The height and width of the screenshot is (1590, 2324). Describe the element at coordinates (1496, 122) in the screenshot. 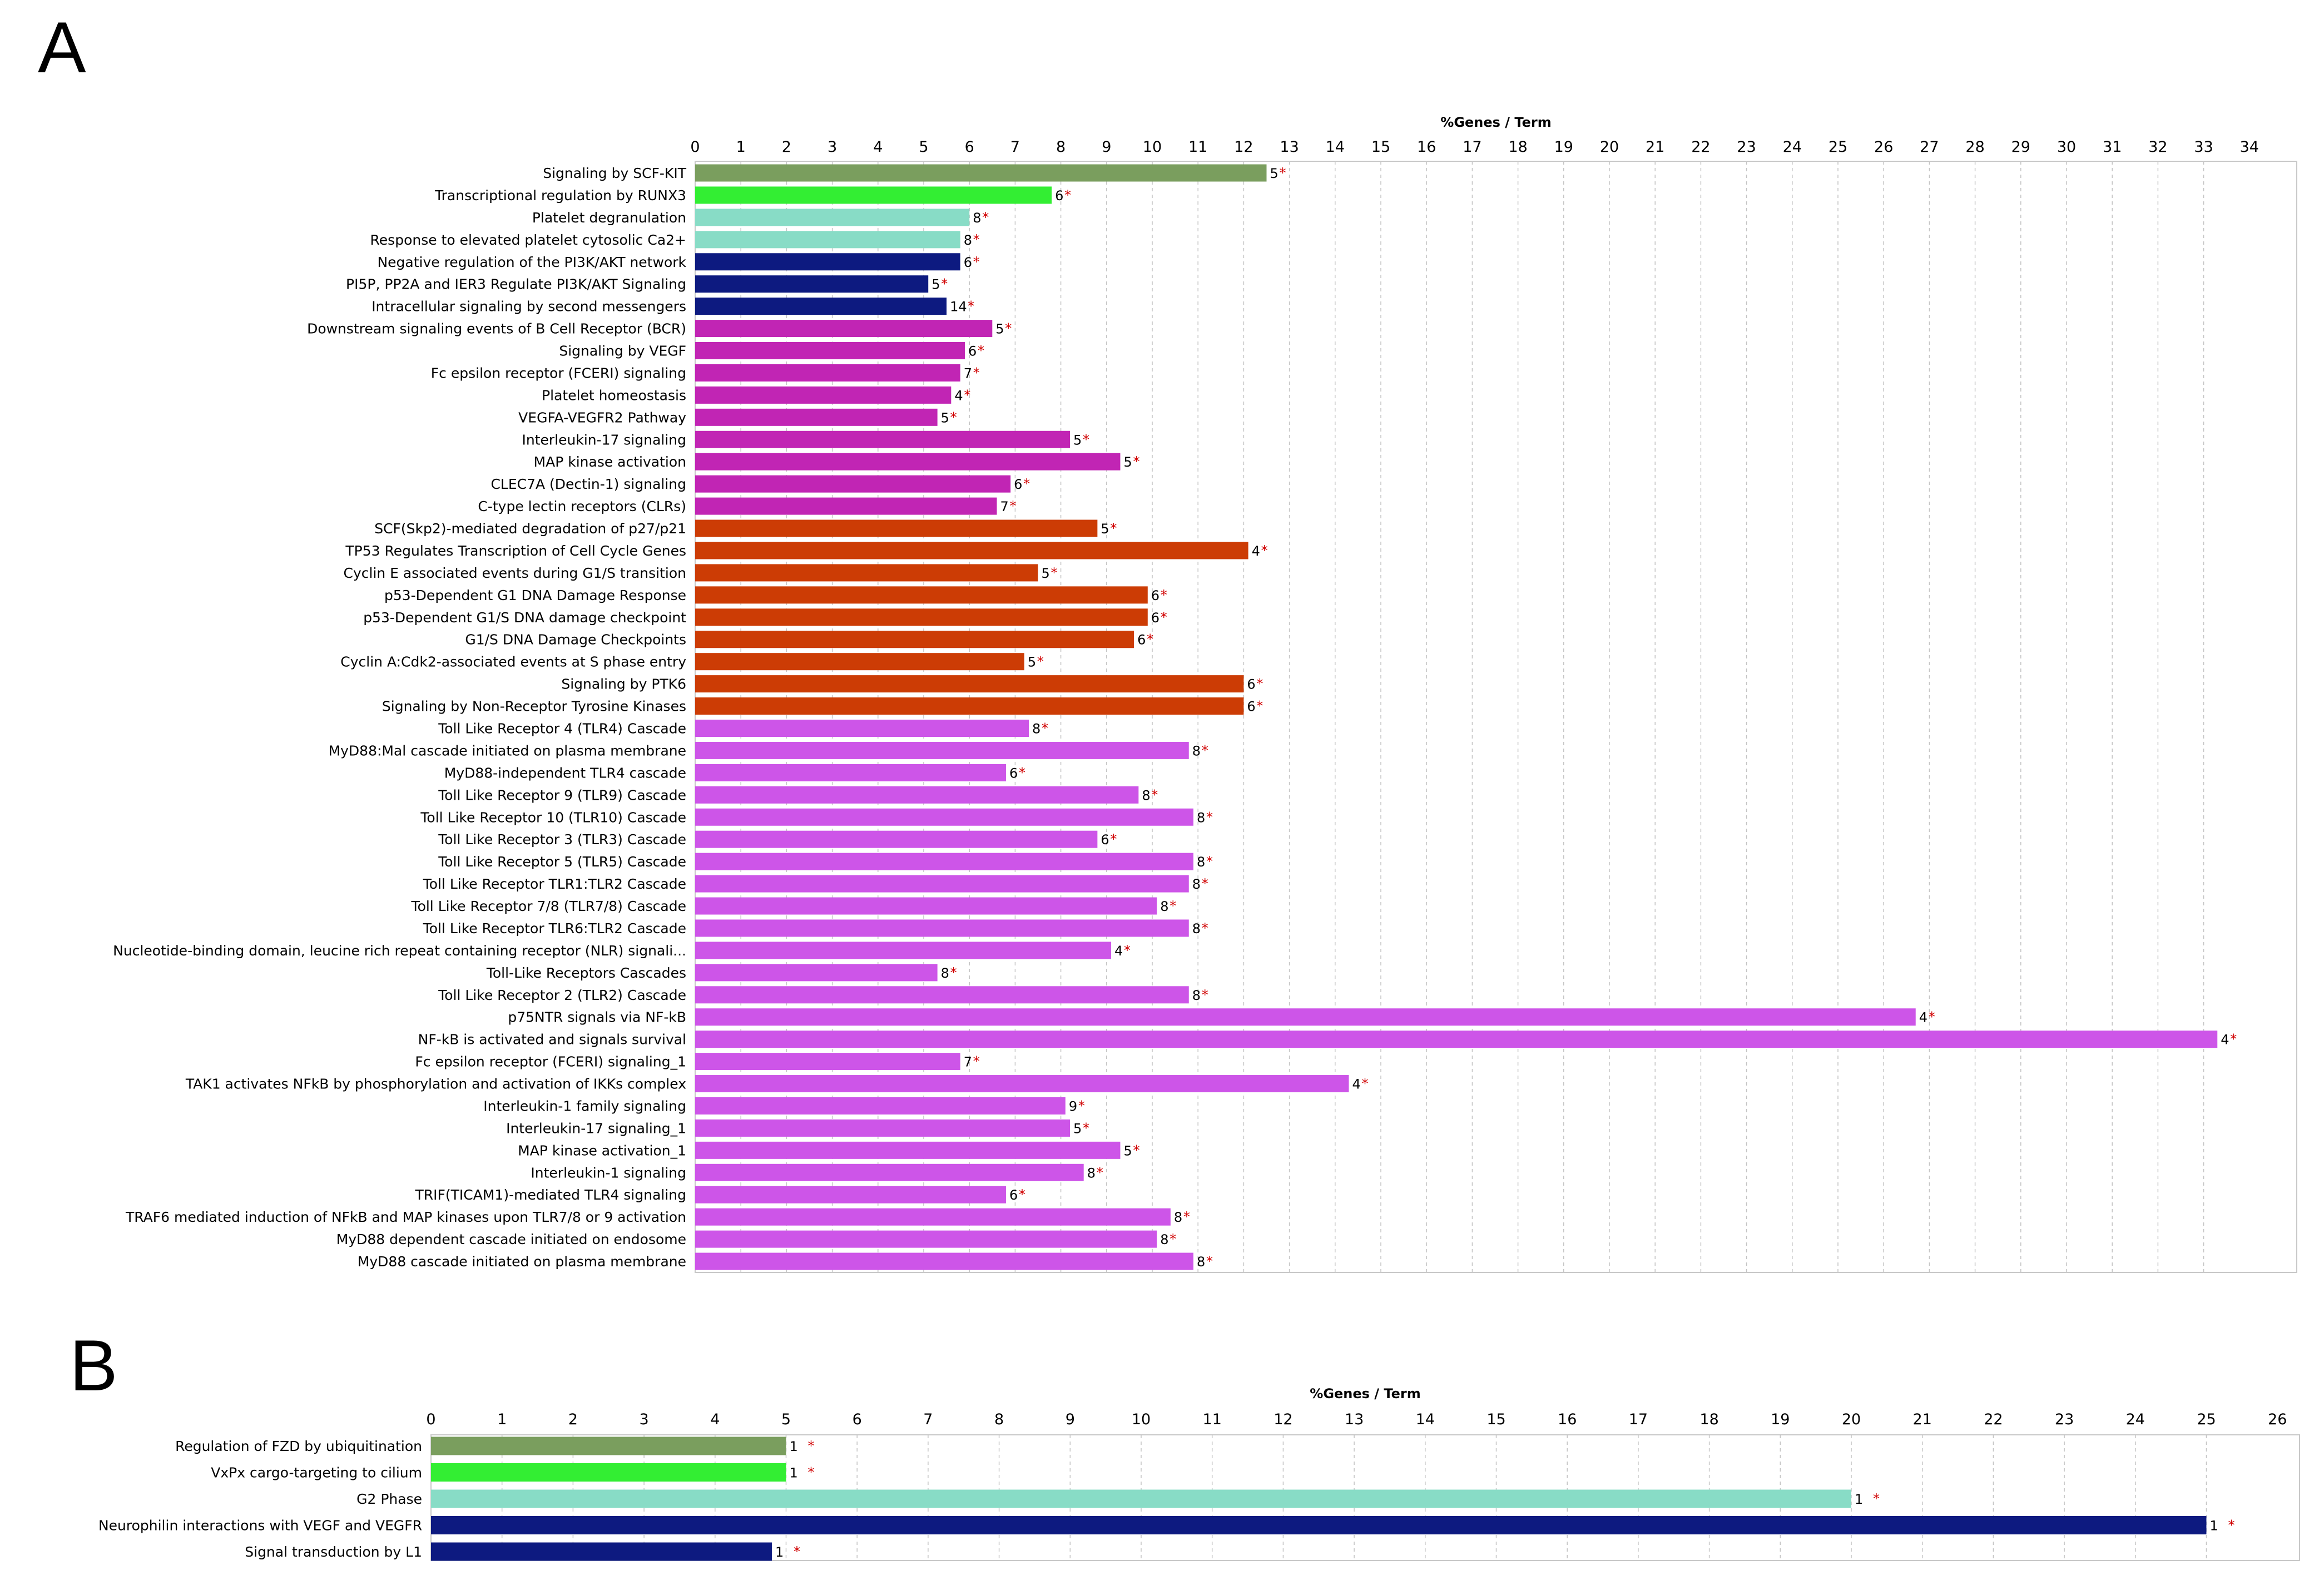

I see `chart-a-axis-title: %Genes / Term` at that location.